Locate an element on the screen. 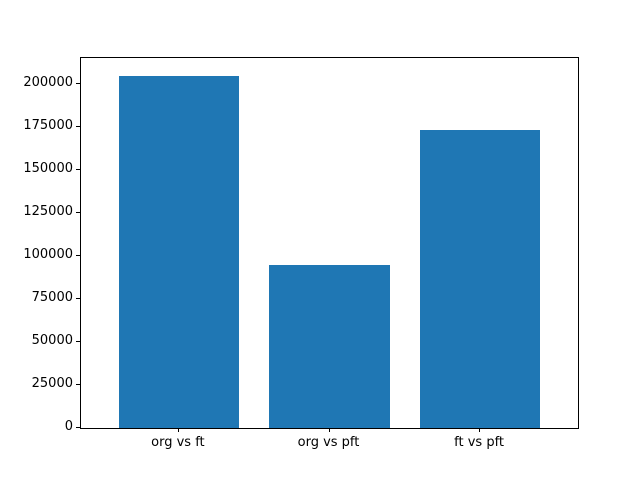 The image size is (640, 480). y-tick-label: 25000 is located at coordinates (52, 383).